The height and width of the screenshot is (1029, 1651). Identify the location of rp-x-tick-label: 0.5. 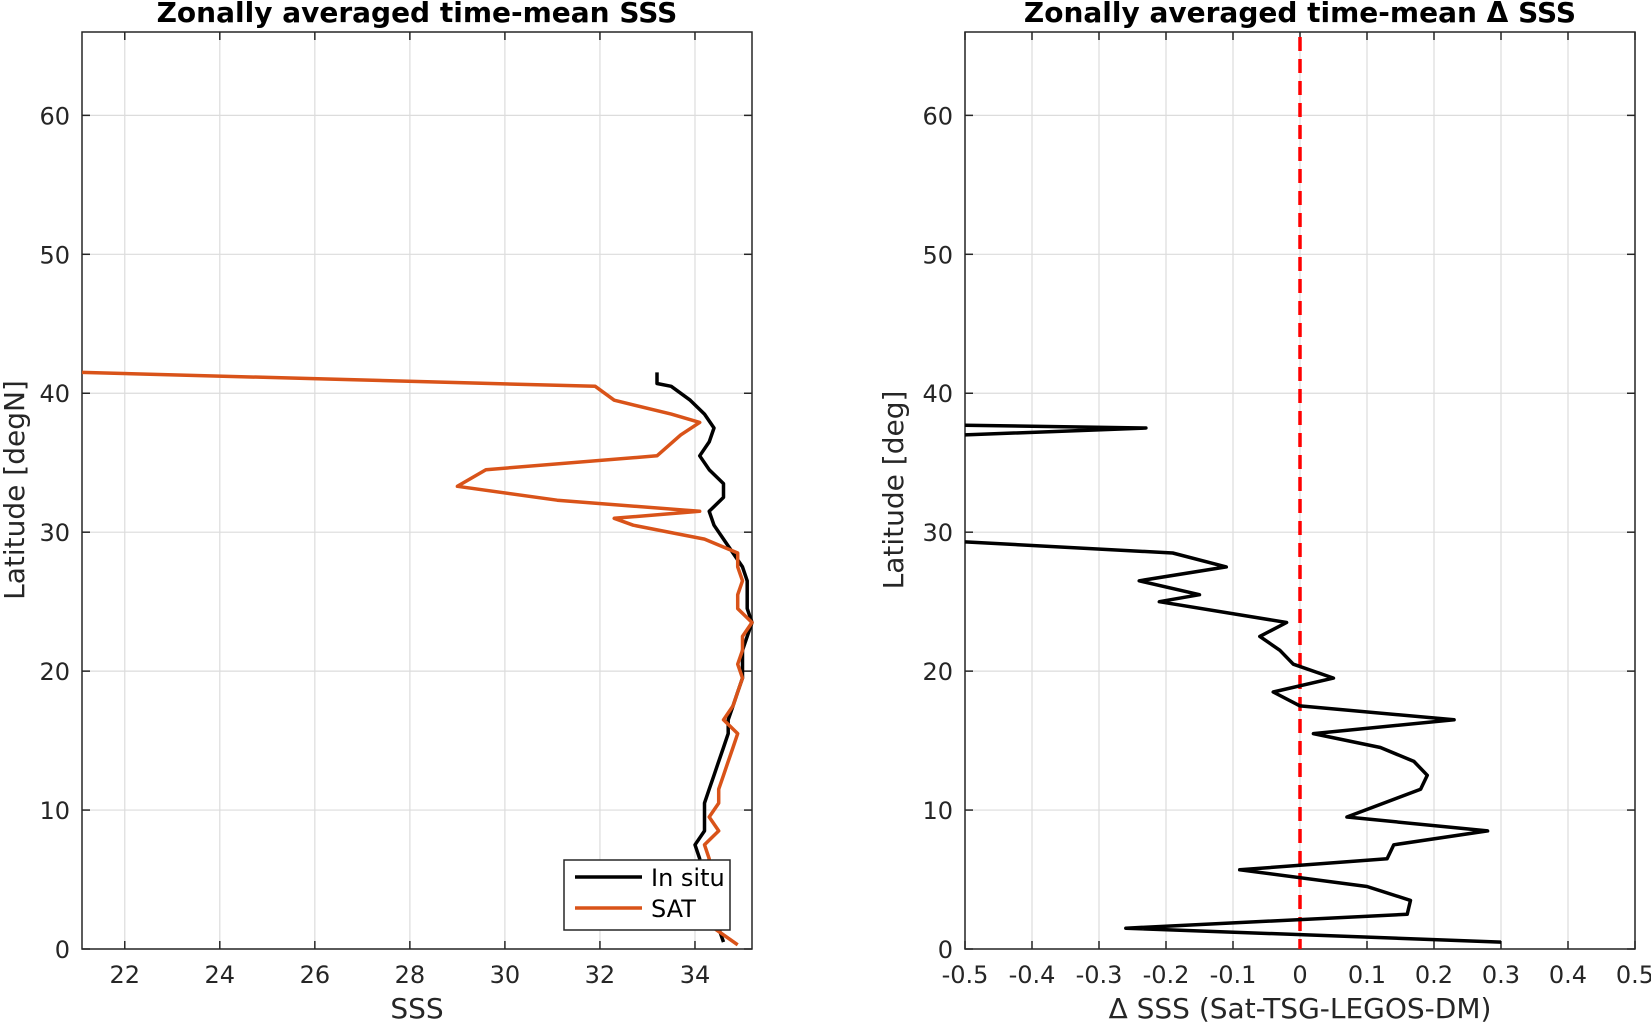
(1633, 975).